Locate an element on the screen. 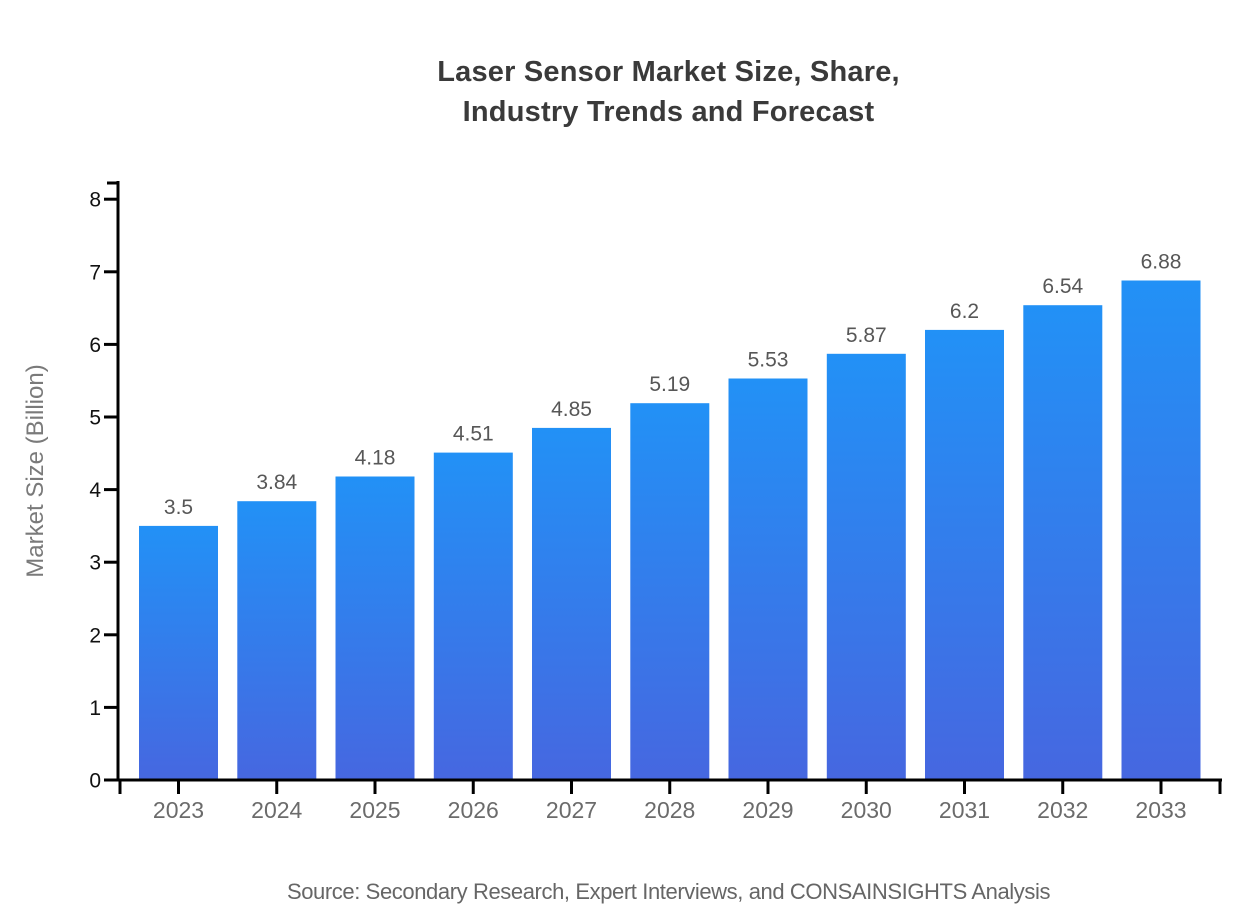  x-tick-label: 2029 is located at coordinates (767, 810).